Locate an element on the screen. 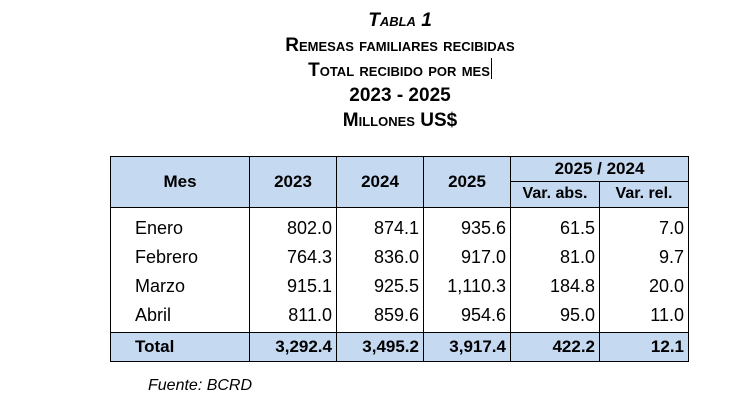 Image resolution: width=750 pixels, height=418 pixels. header-2023: 2023 is located at coordinates (293, 182).